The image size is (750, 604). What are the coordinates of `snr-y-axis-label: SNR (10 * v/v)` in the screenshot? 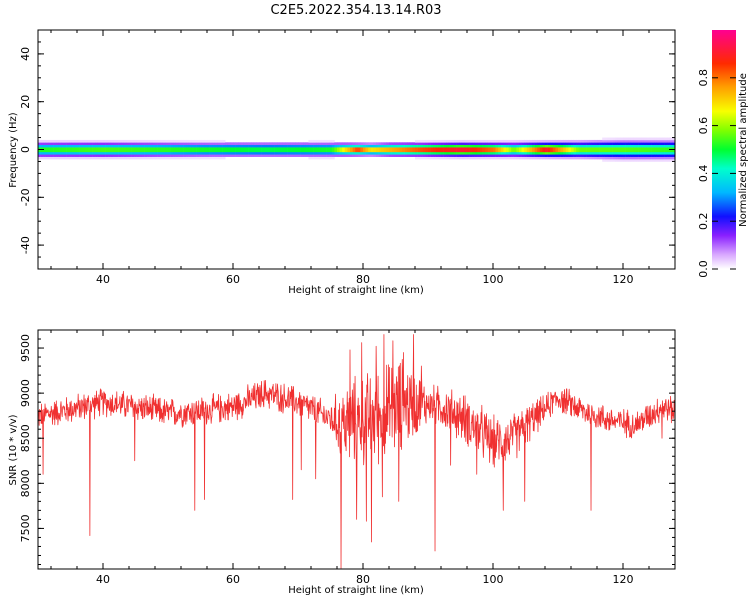 It's located at (13, 449).